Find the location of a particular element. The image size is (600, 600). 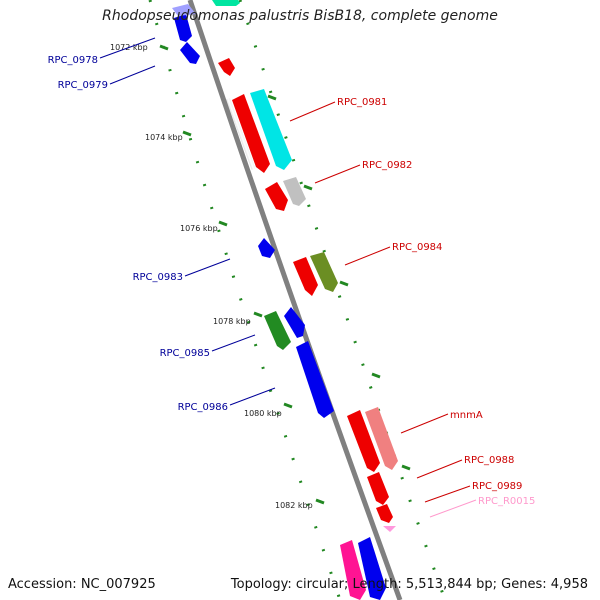

gene-label-rpc0988: RPC_0988 is located at coordinates (489, 460).